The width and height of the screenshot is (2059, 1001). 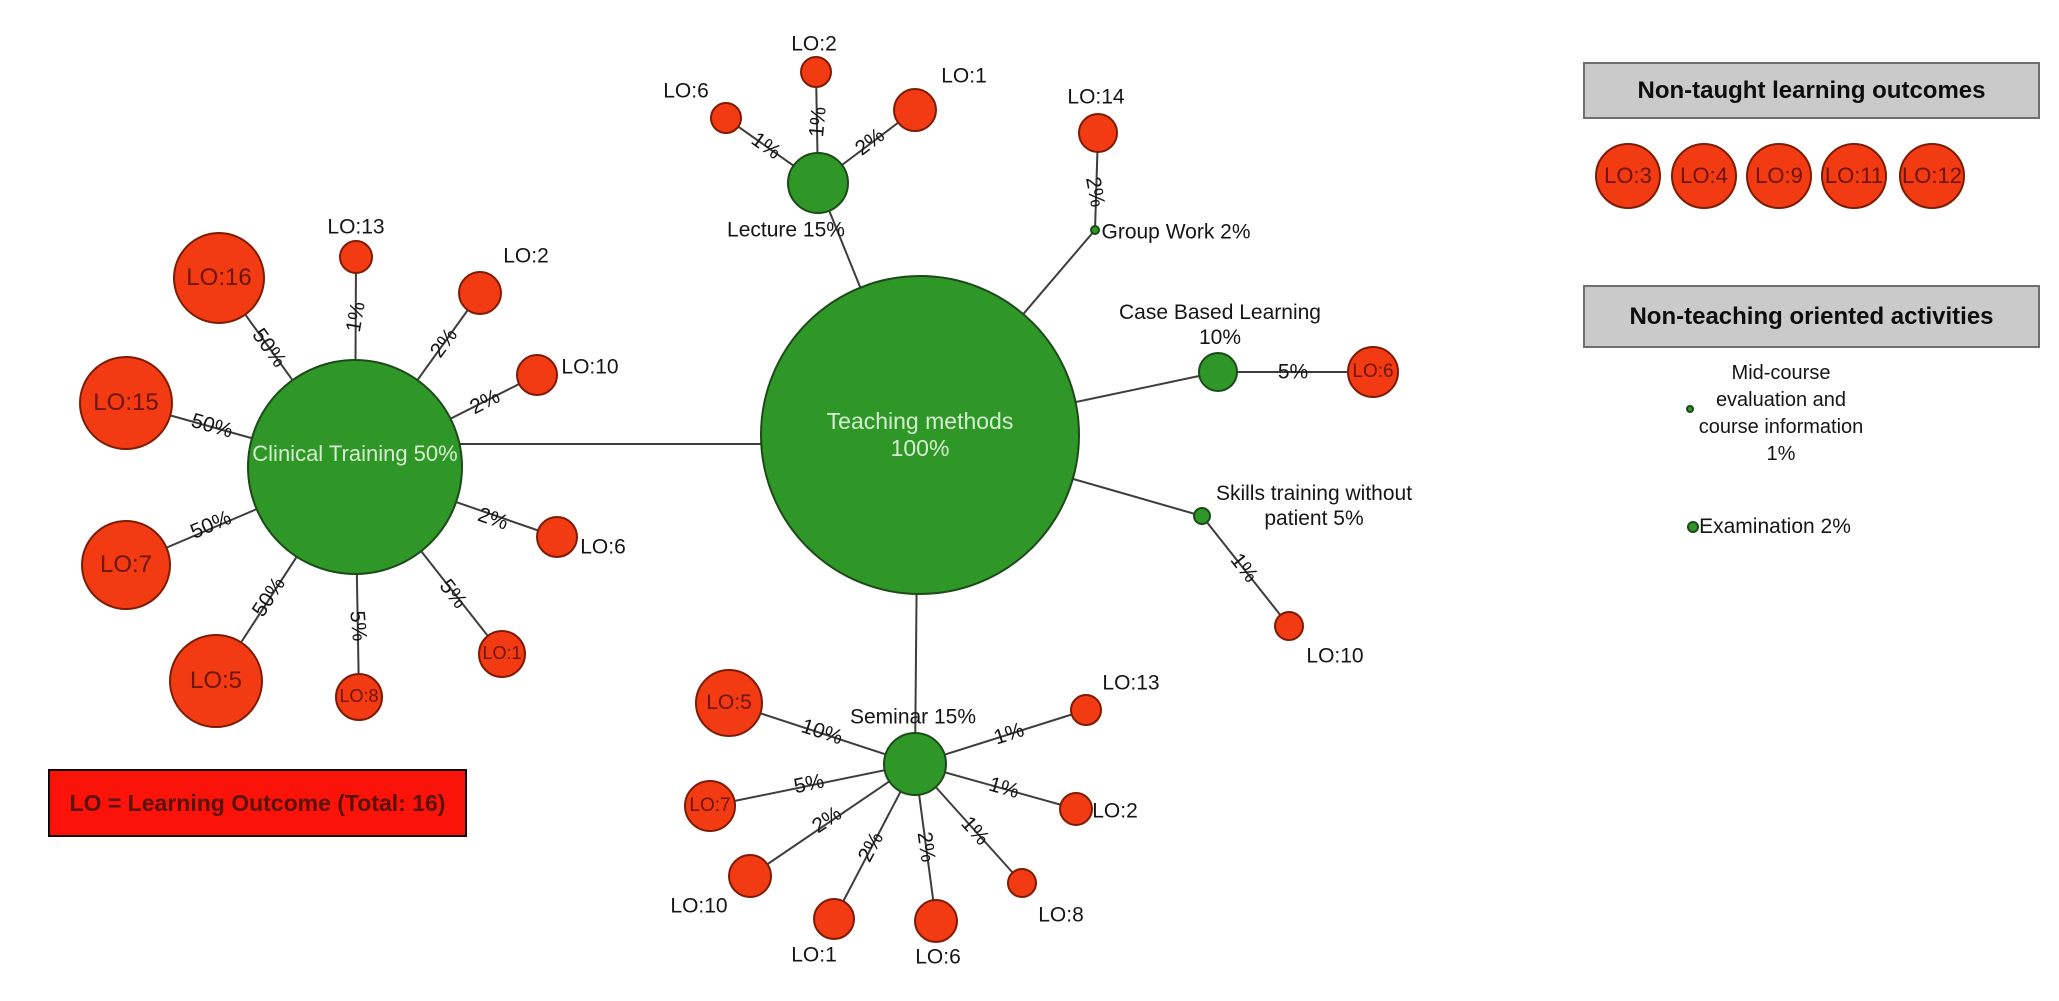 What do you see at coordinates (1004, 788) in the screenshot?
I see `label-1-22: 1%` at bounding box center [1004, 788].